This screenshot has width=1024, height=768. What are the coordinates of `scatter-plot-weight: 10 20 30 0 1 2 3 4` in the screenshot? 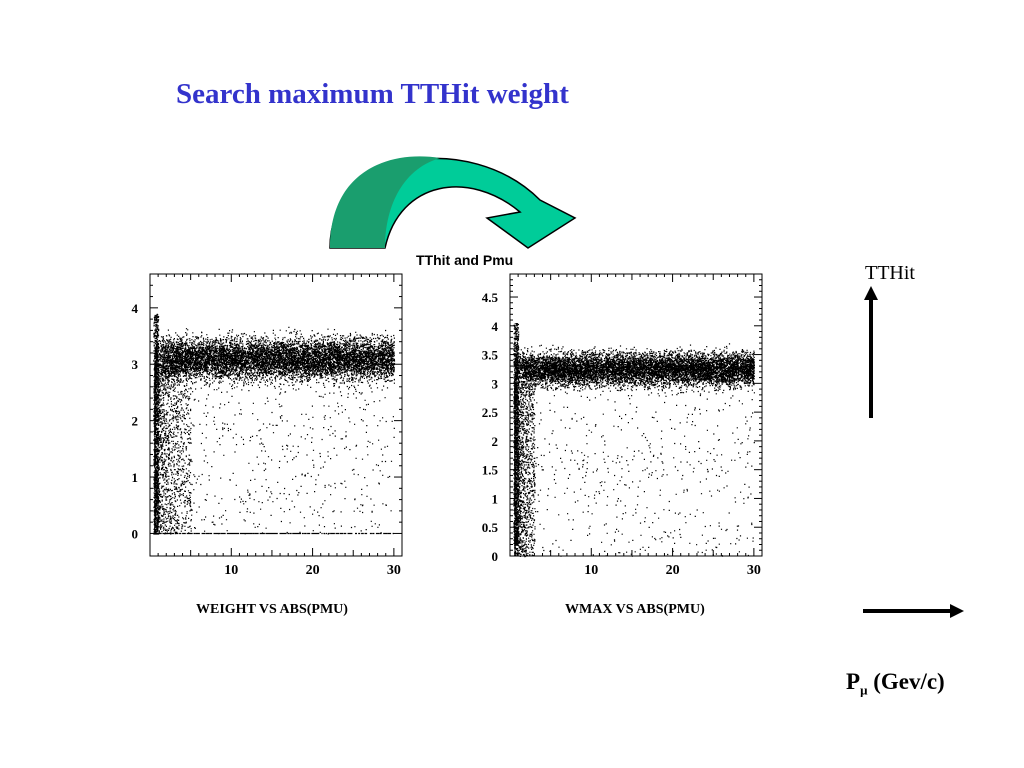 It's located at (267, 425).